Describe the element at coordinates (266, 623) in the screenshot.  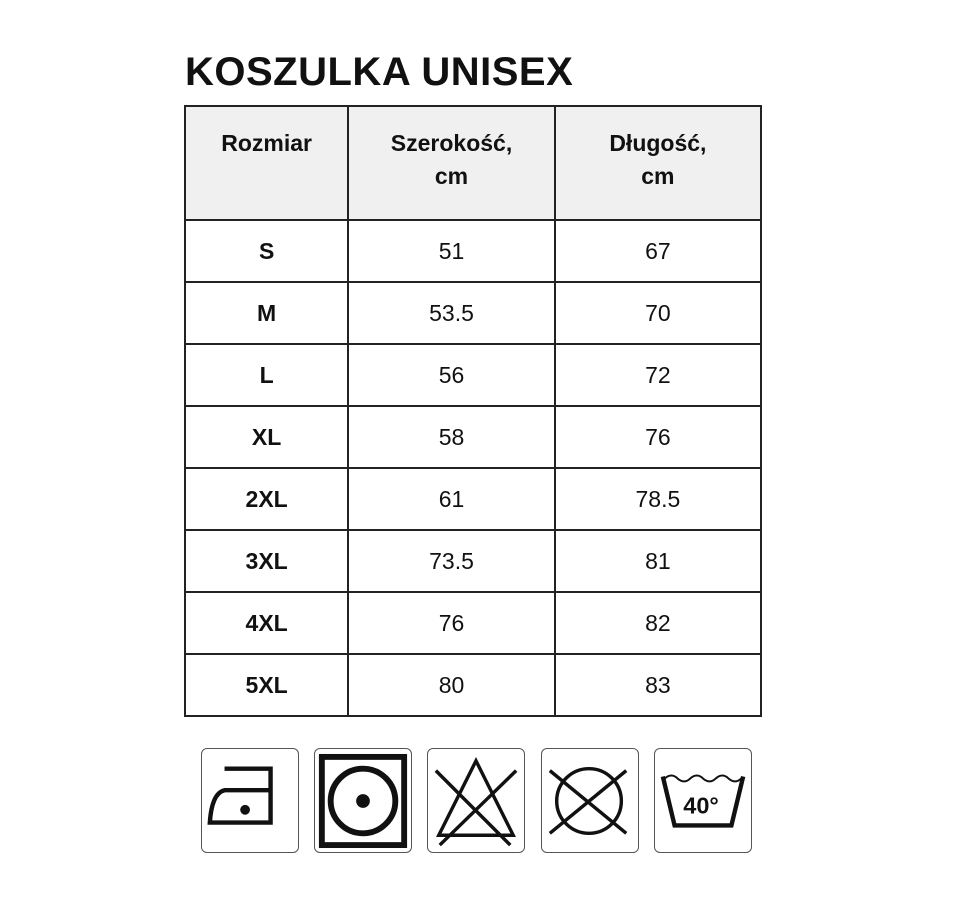
I see `cell-size: 4XL` at that location.